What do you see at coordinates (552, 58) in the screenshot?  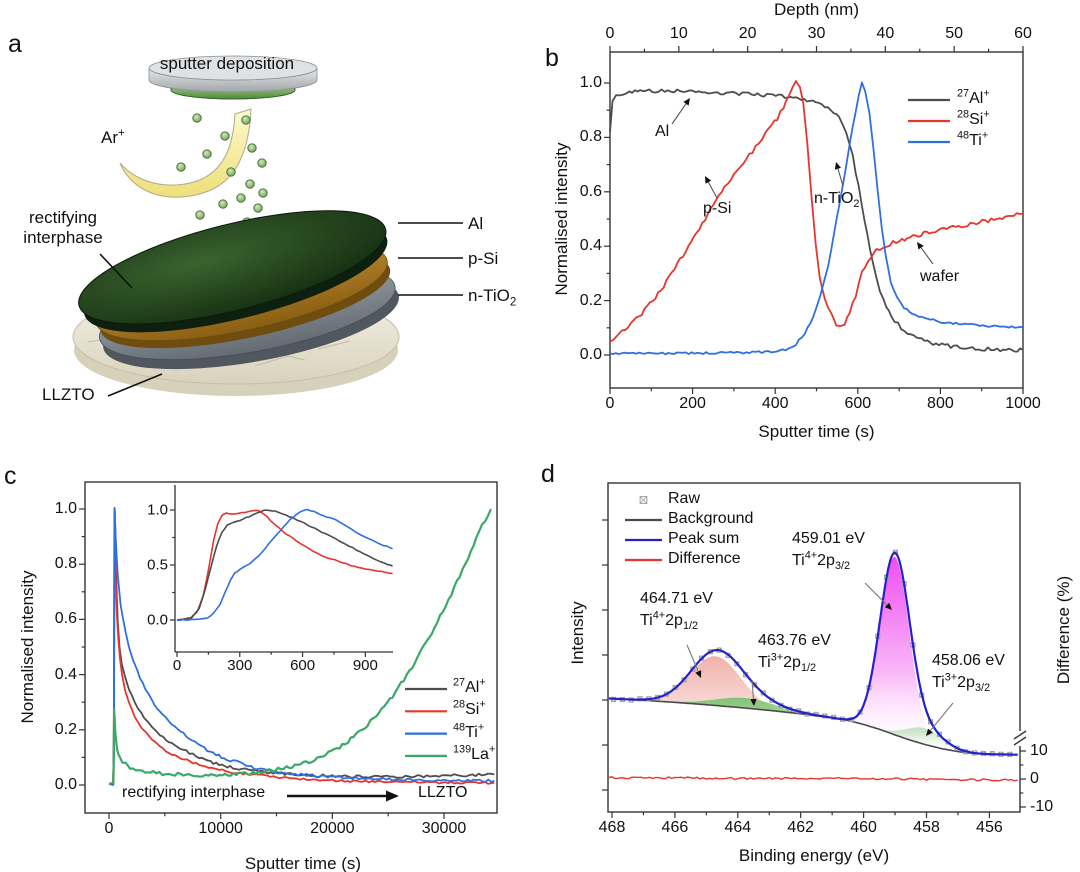 I see `panel-label-b: b` at bounding box center [552, 58].